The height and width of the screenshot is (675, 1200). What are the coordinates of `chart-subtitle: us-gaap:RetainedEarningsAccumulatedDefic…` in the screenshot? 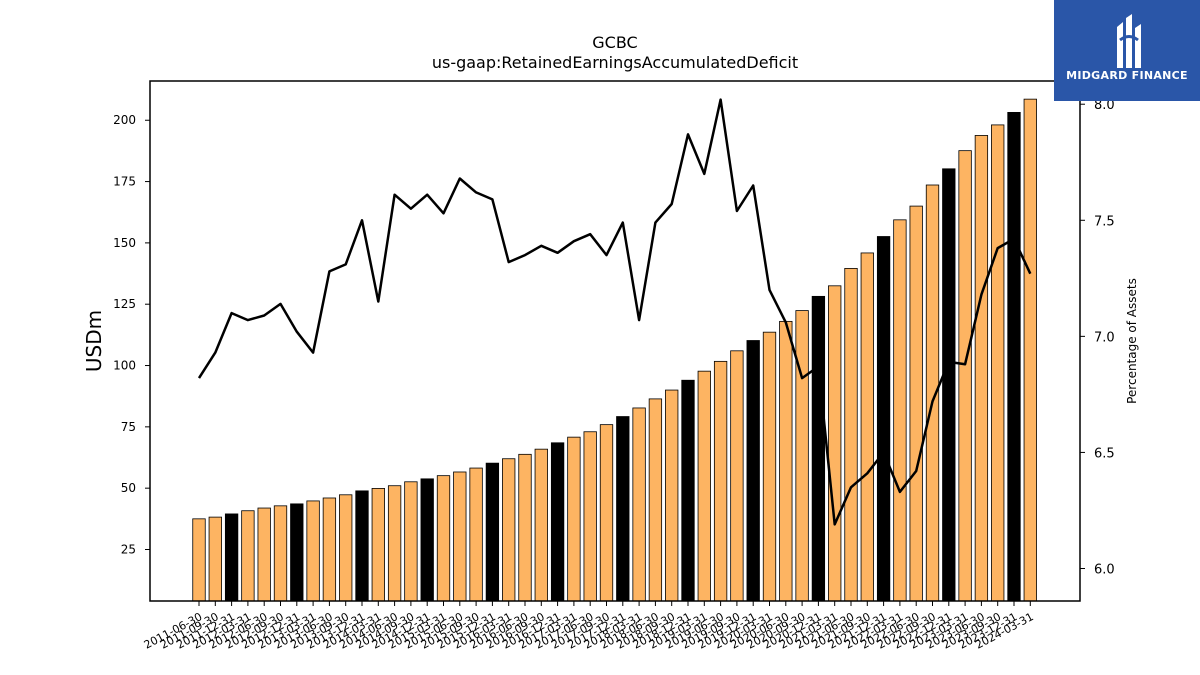 It's located at (615, 62).